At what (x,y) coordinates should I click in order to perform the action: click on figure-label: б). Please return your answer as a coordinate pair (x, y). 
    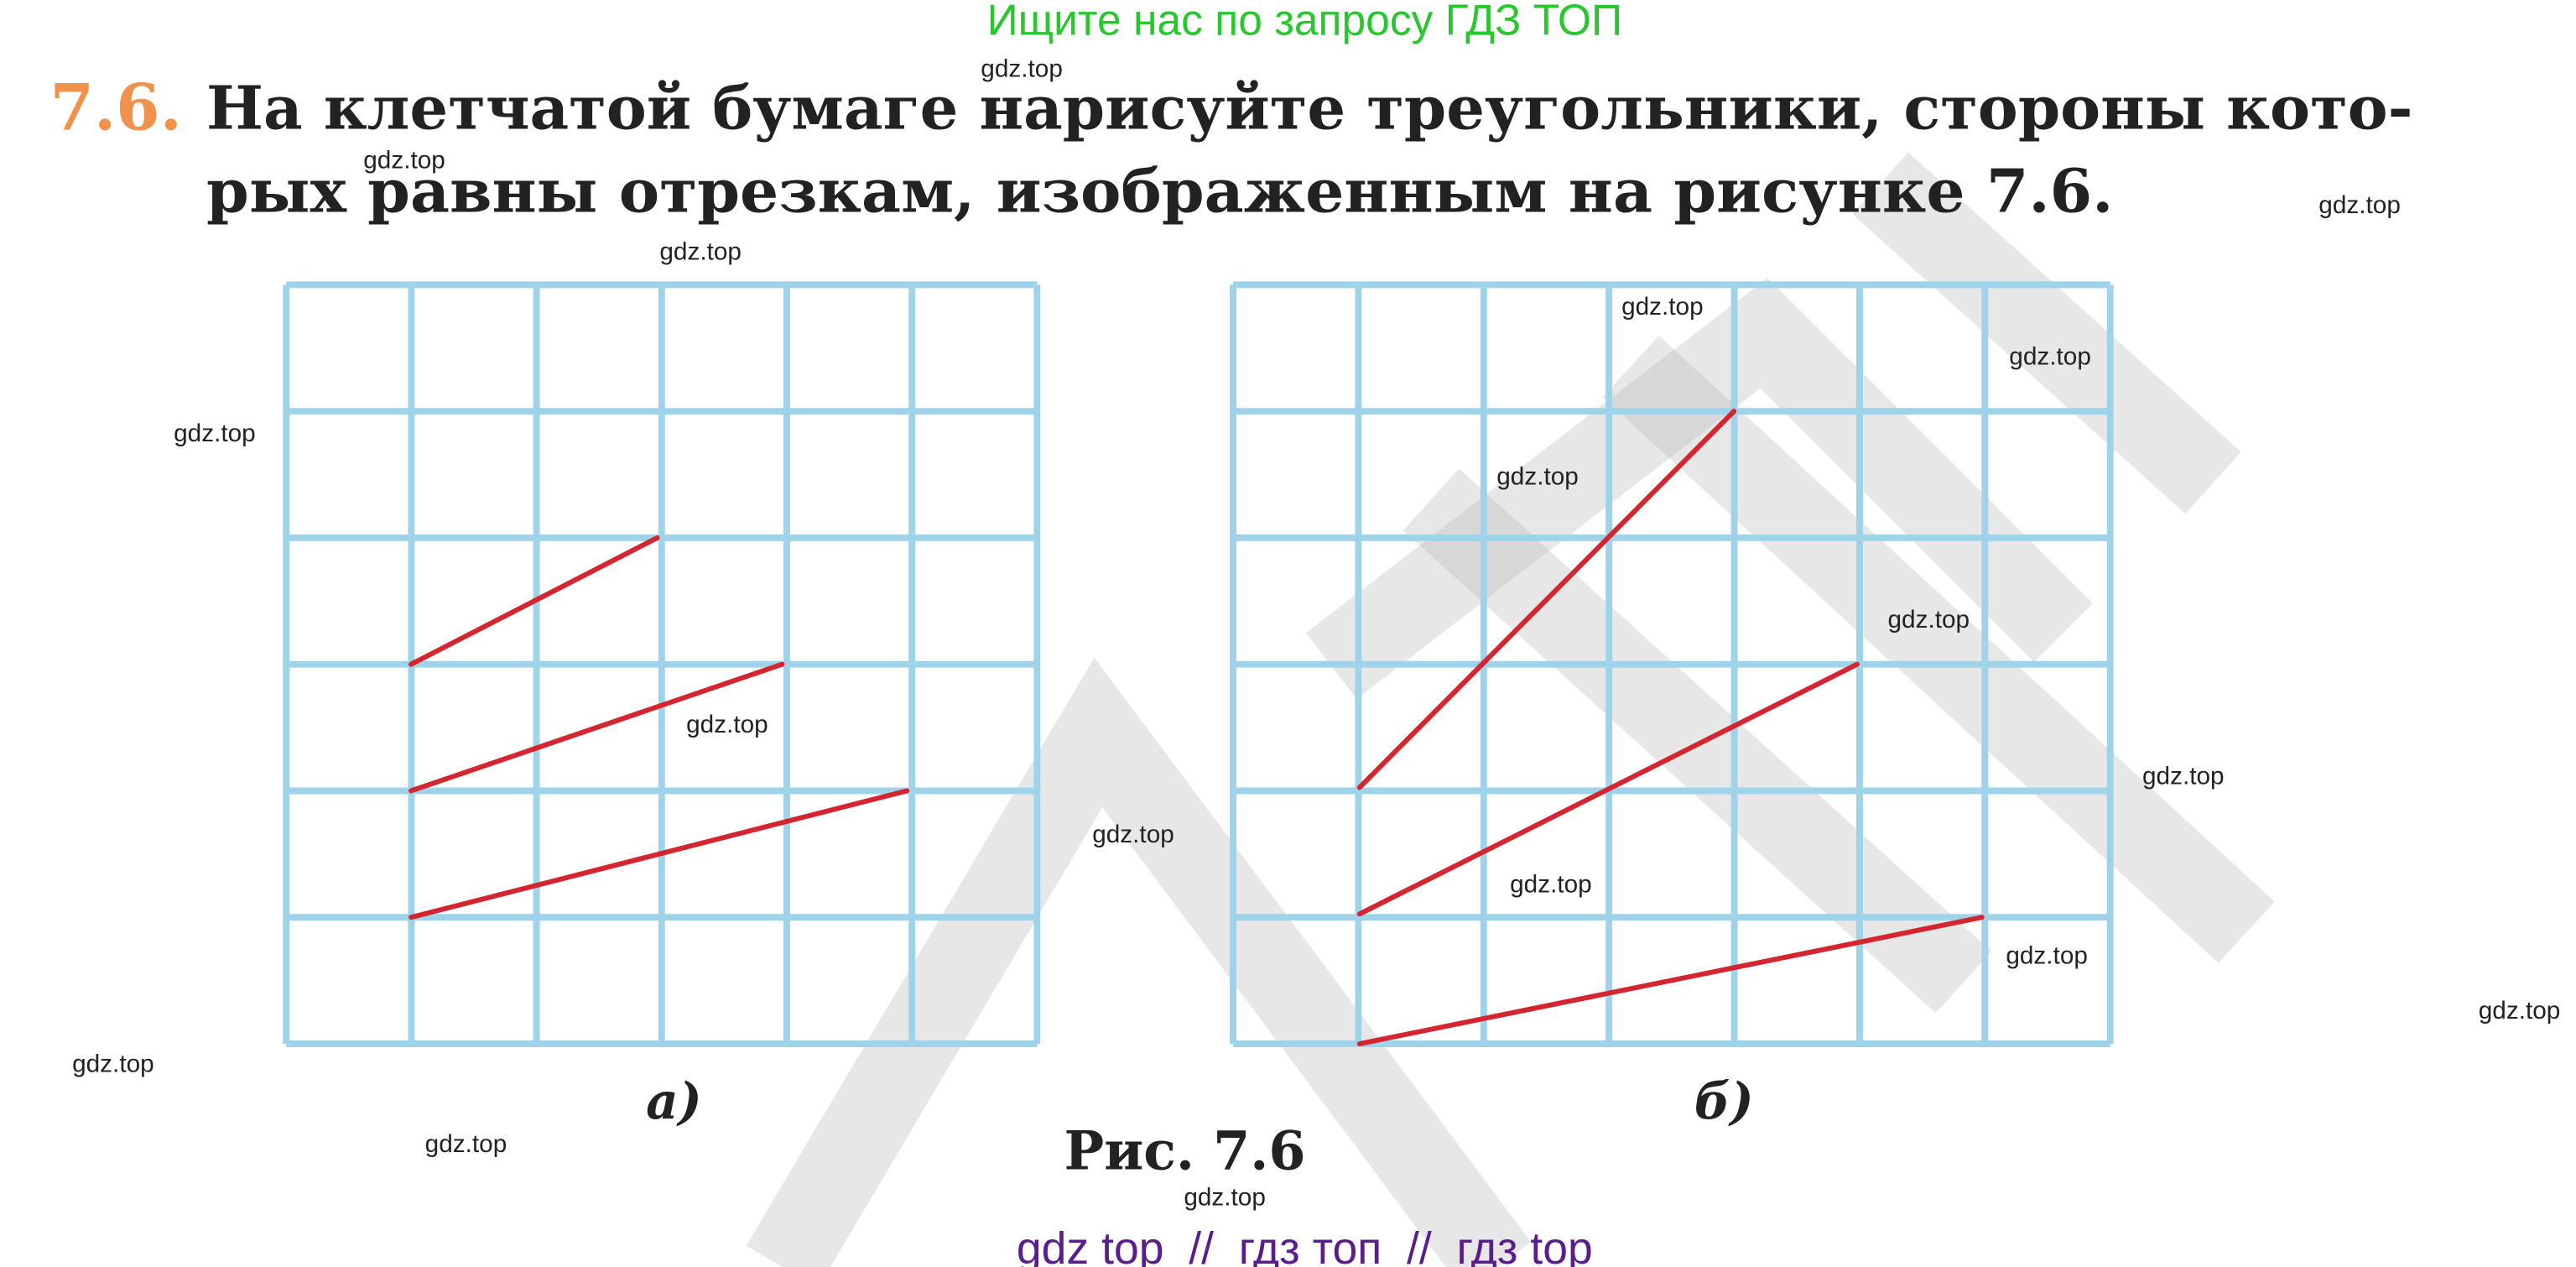
    Looking at the image, I should click on (1724, 1101).